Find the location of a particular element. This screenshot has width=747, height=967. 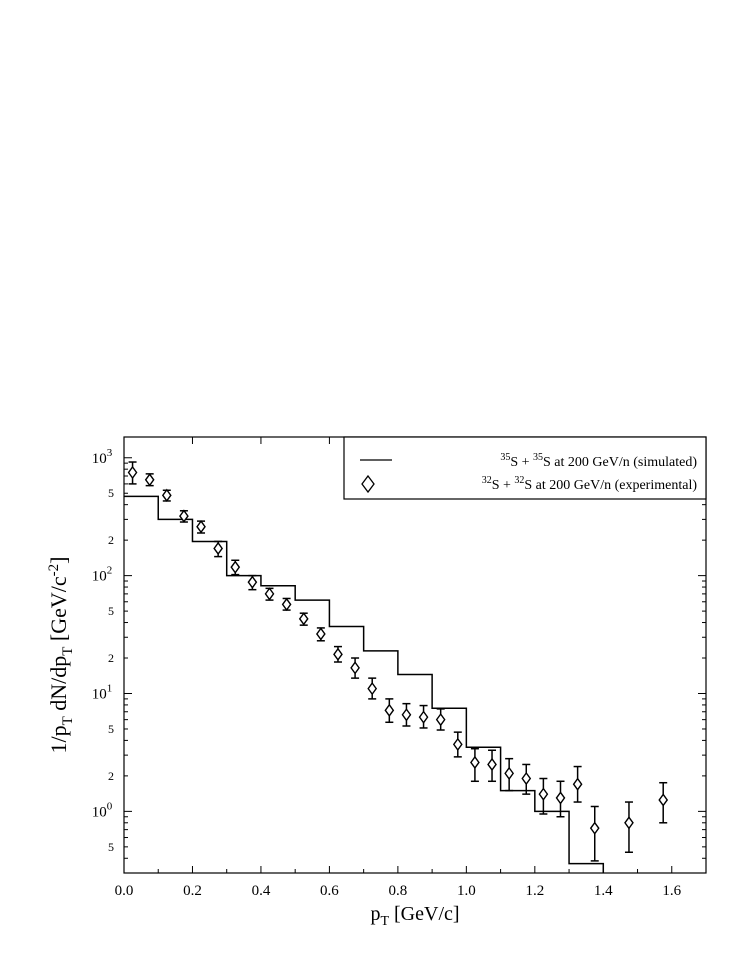

x-tick-label: 1.0 is located at coordinates (466, 891).